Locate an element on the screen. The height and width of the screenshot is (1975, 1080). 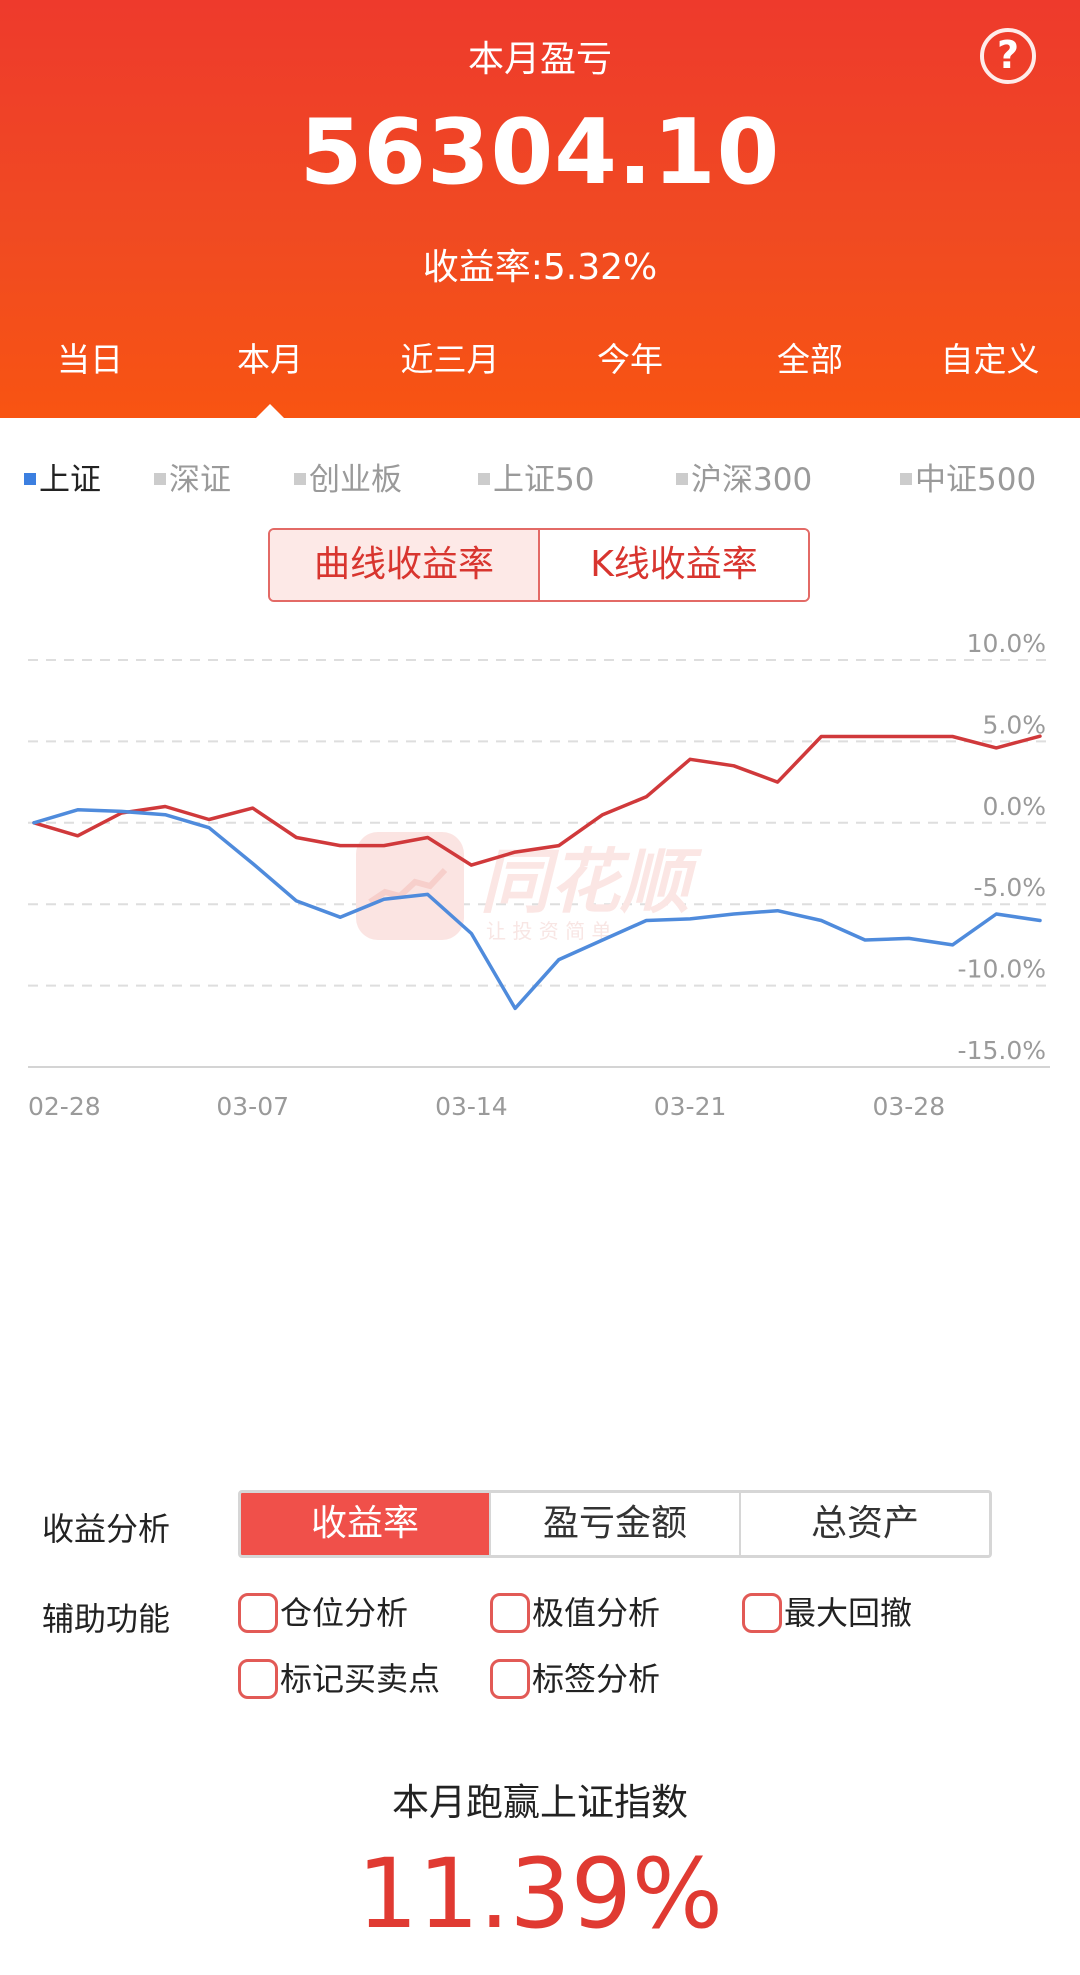
index-label: 中证500 is located at coordinates (976, 480).